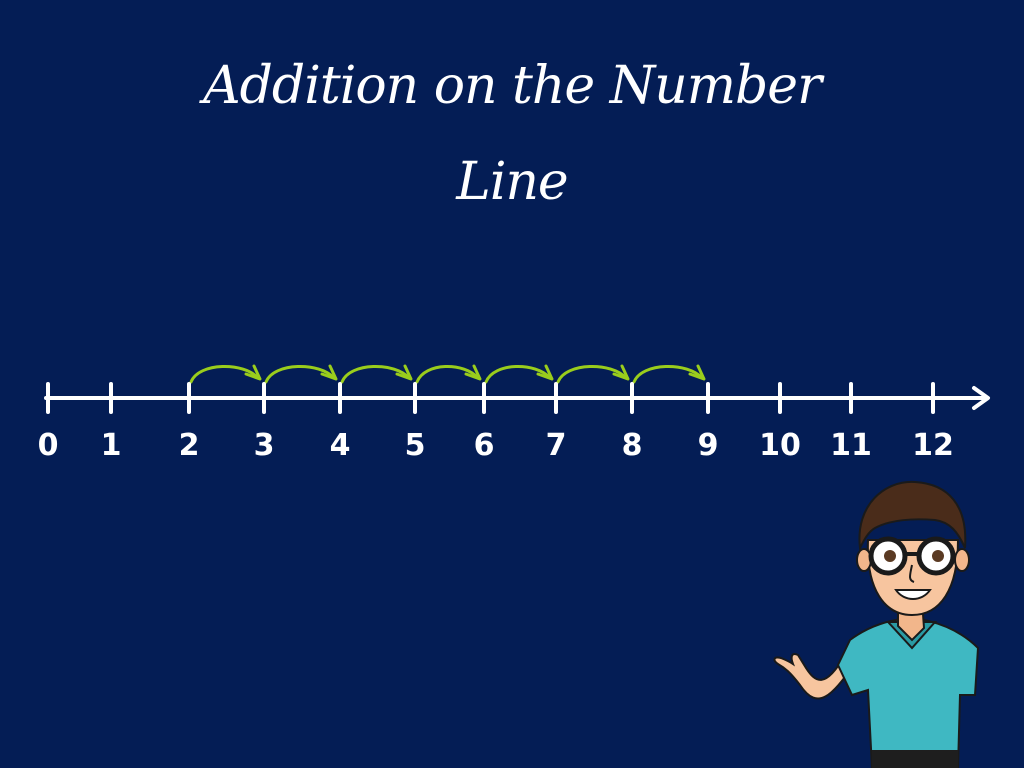  I want to click on tick-label-2: 2, so click(189, 445).